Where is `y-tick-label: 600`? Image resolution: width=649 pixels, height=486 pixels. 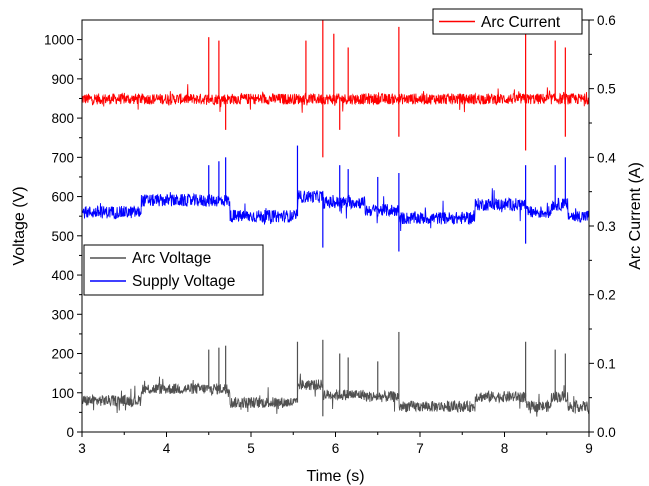 y-tick-label: 600 is located at coordinates (62, 197).